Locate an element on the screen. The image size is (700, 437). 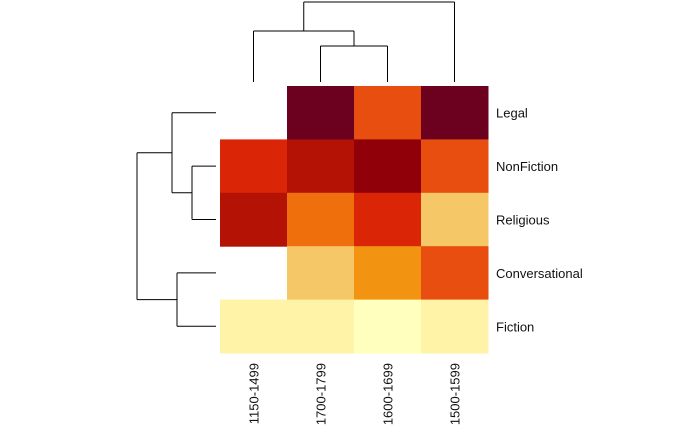
row-dendrogram is located at coordinates (176, 219).